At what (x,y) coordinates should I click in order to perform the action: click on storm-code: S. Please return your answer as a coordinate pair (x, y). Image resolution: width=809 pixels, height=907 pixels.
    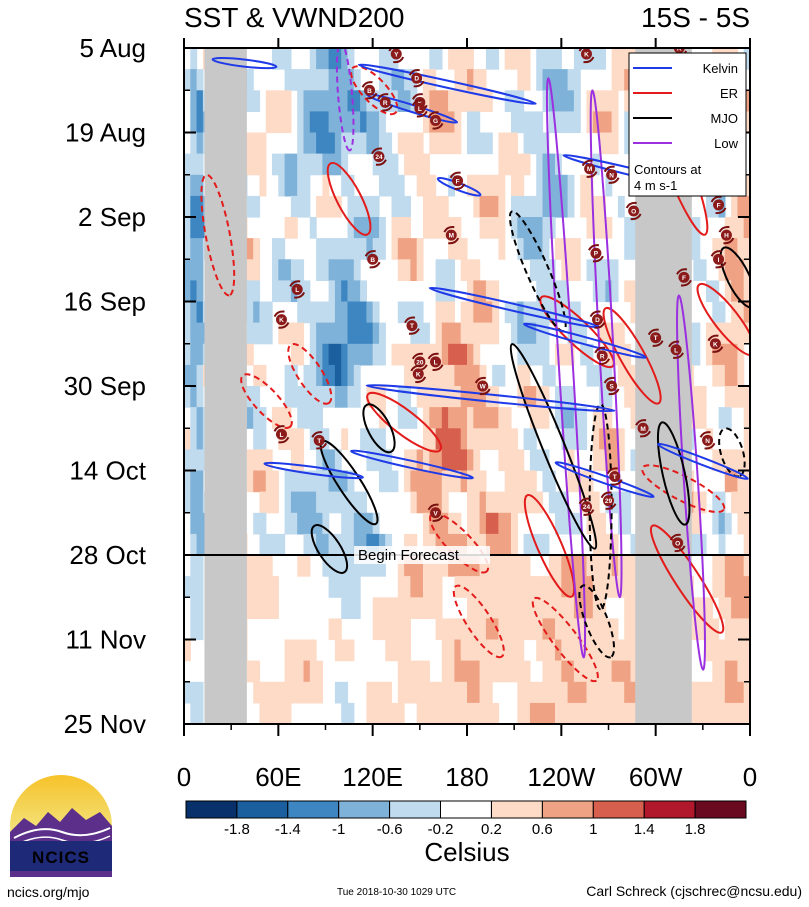
    Looking at the image, I should click on (611, 387).